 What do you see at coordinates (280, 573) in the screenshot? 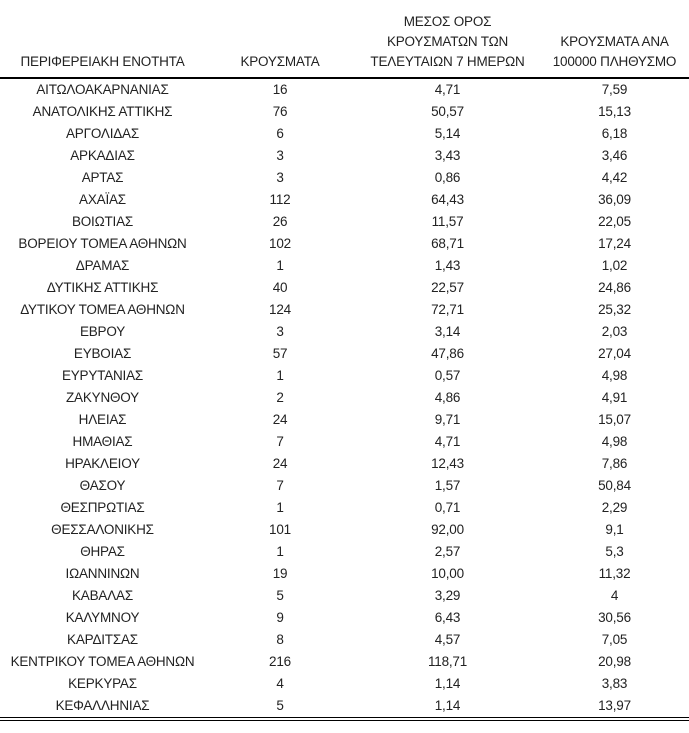
I see `cell-cases: 19` at bounding box center [280, 573].